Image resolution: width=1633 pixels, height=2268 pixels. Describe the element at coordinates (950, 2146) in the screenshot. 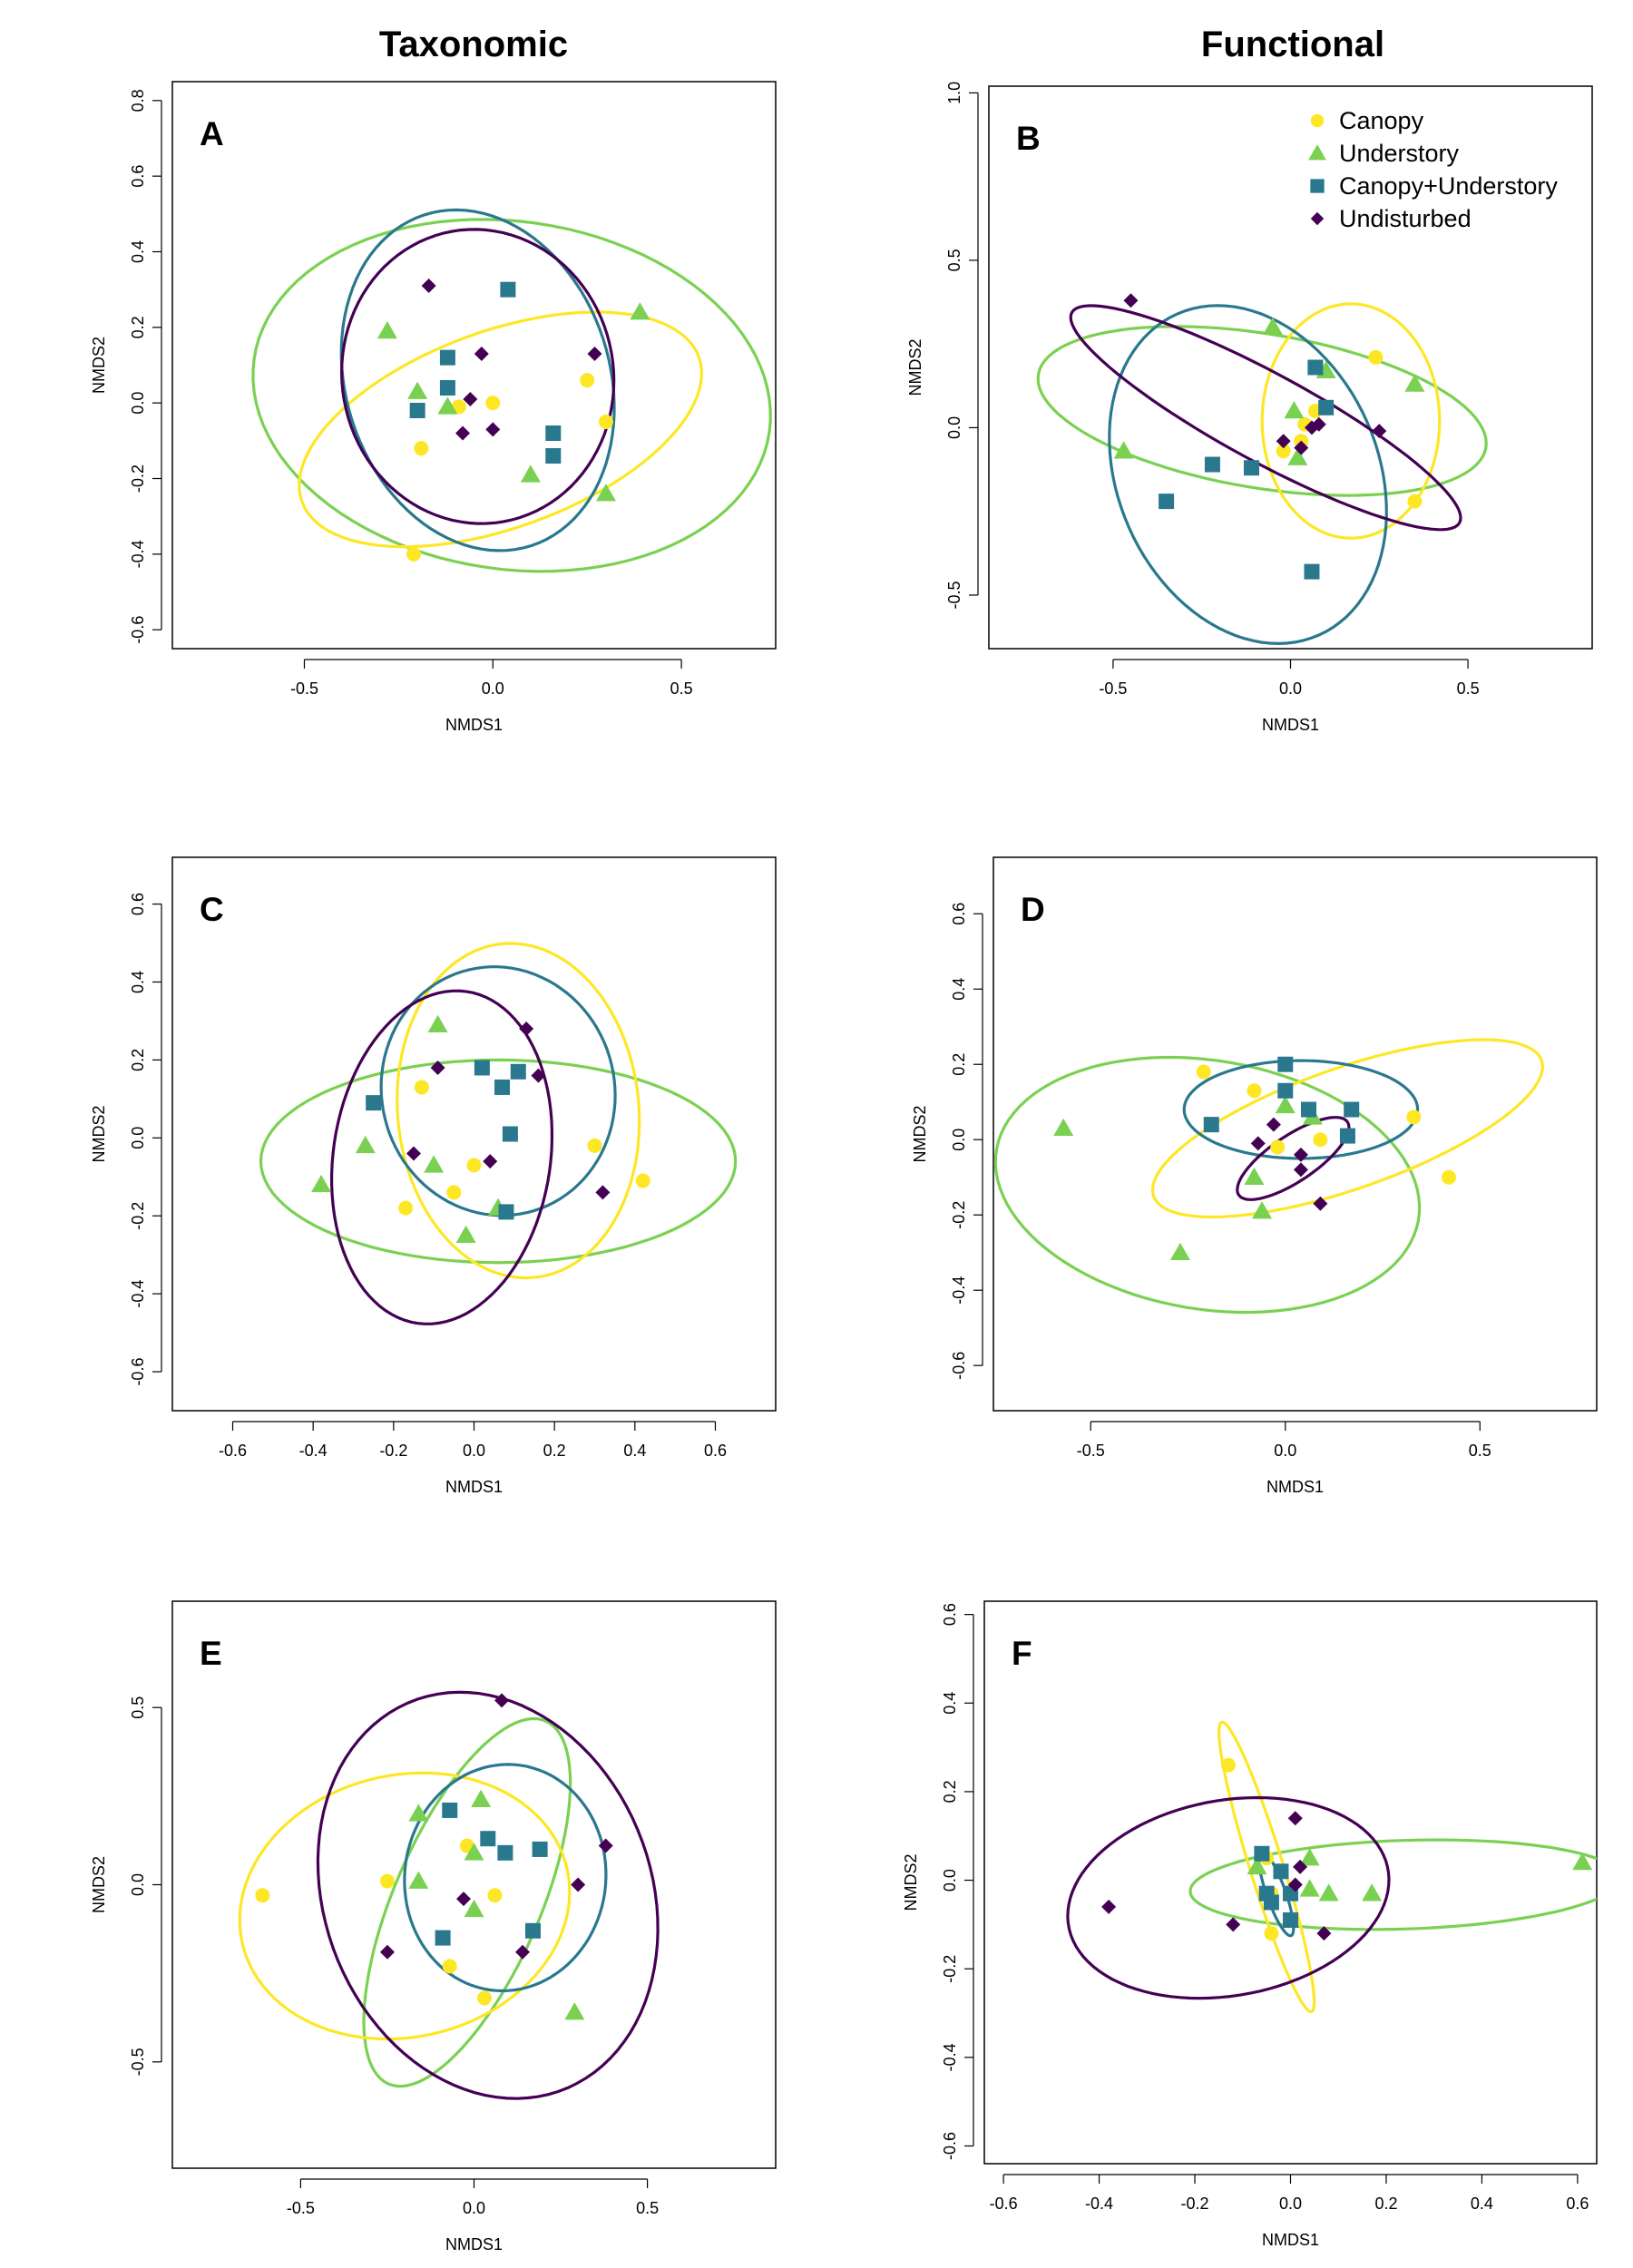

I see `y-tick-label: -0.6` at that location.